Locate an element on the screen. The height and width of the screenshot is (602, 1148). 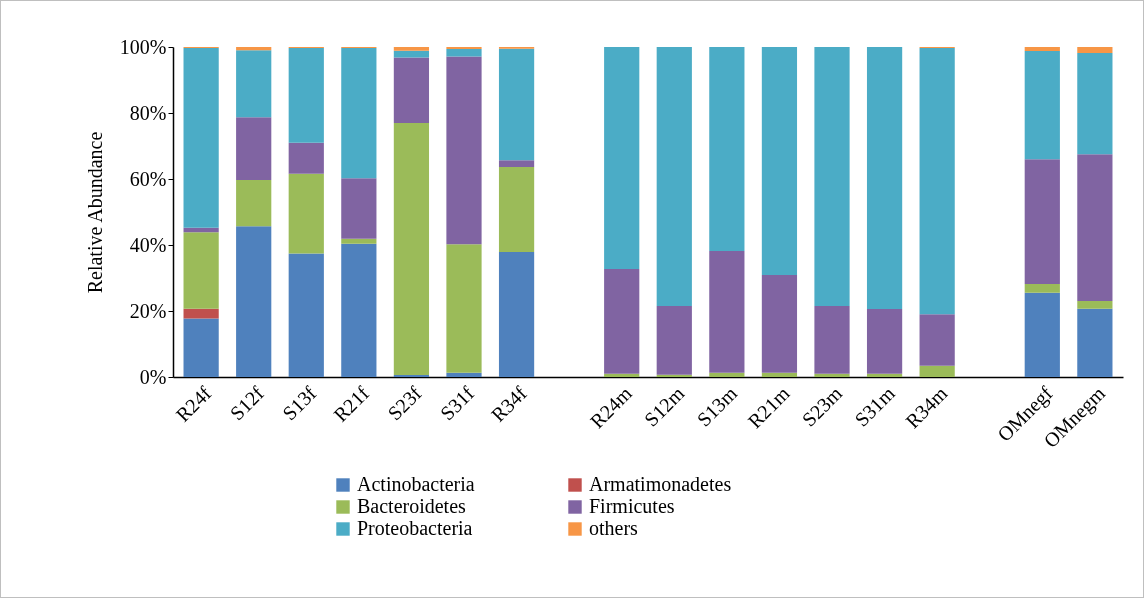
y-tick-label: 60% is located at coordinates (148, 178).